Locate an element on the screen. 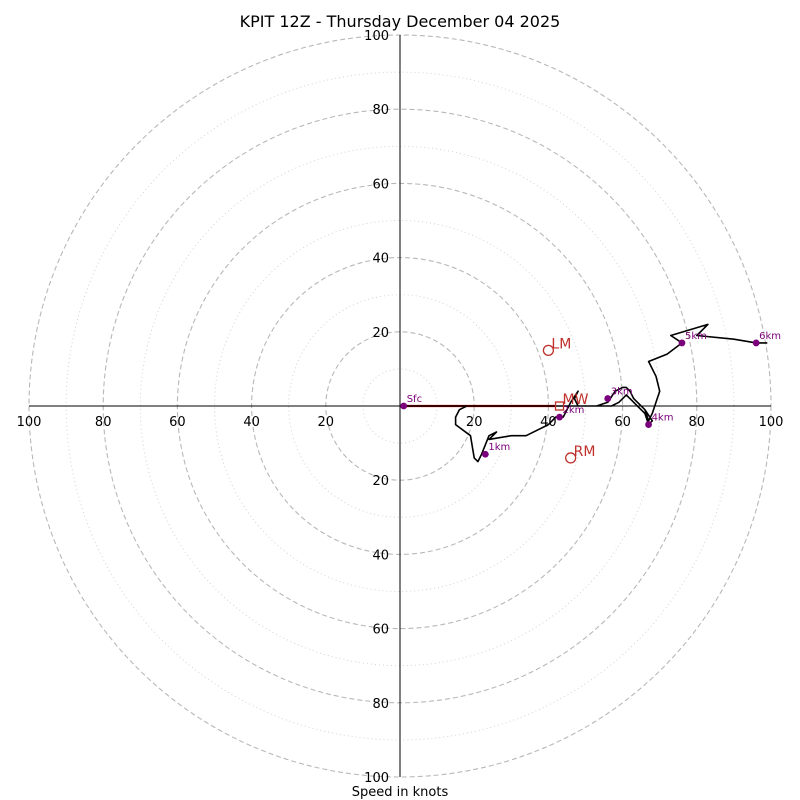  x-axis-label: Speed in knots is located at coordinates (400, 792).